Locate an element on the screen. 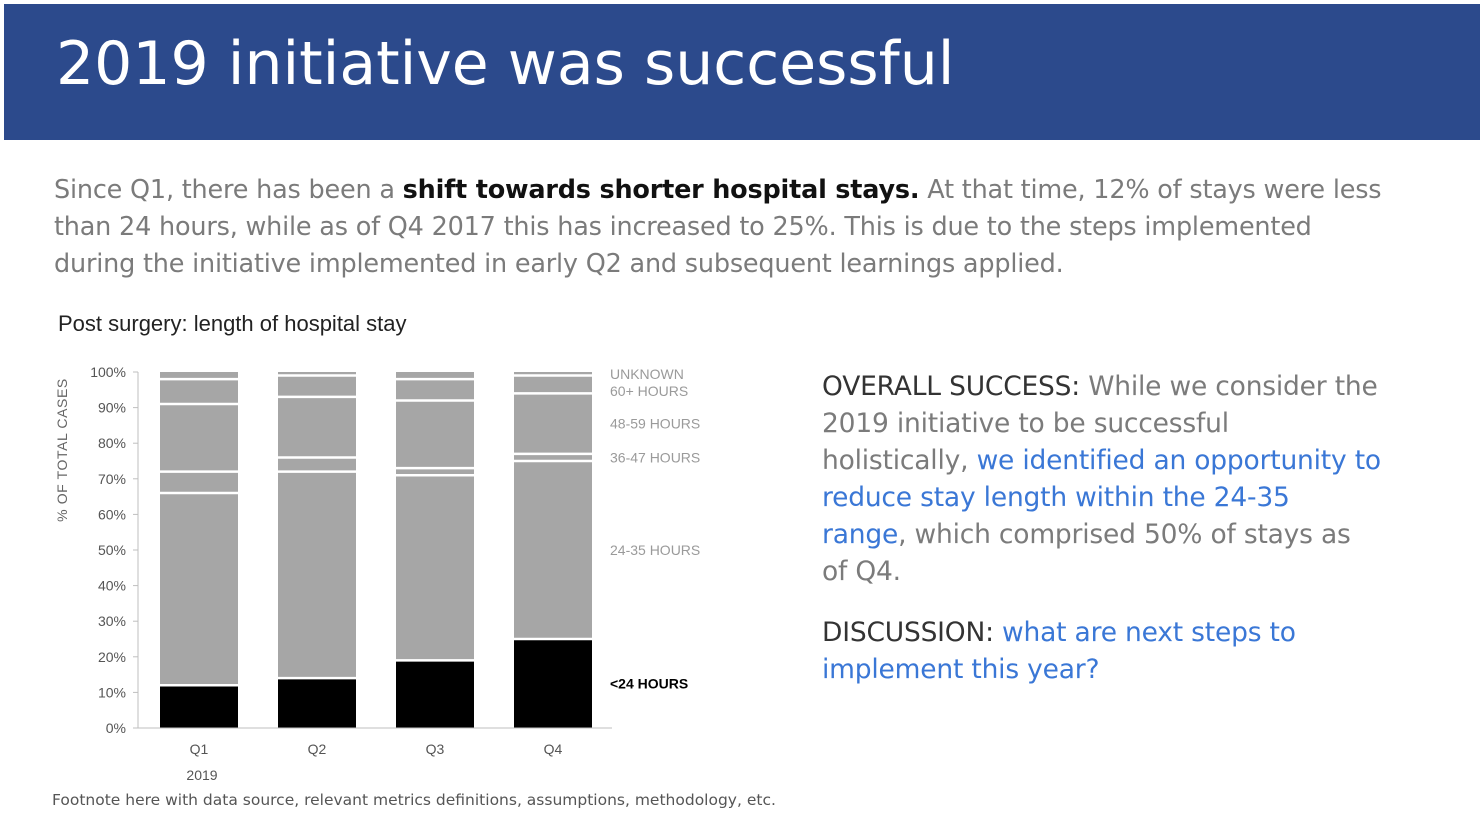 The image size is (1484, 828). bars-group is located at coordinates (376, 550).